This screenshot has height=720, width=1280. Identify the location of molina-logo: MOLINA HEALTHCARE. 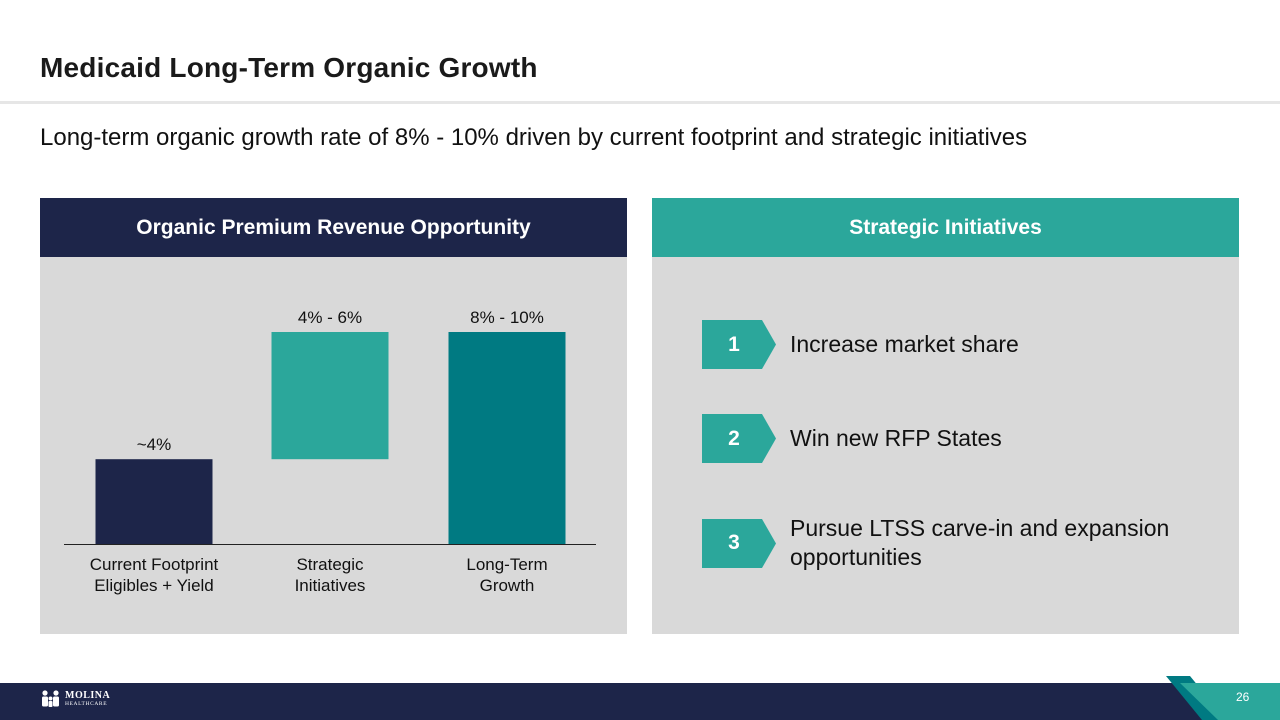
(75, 699).